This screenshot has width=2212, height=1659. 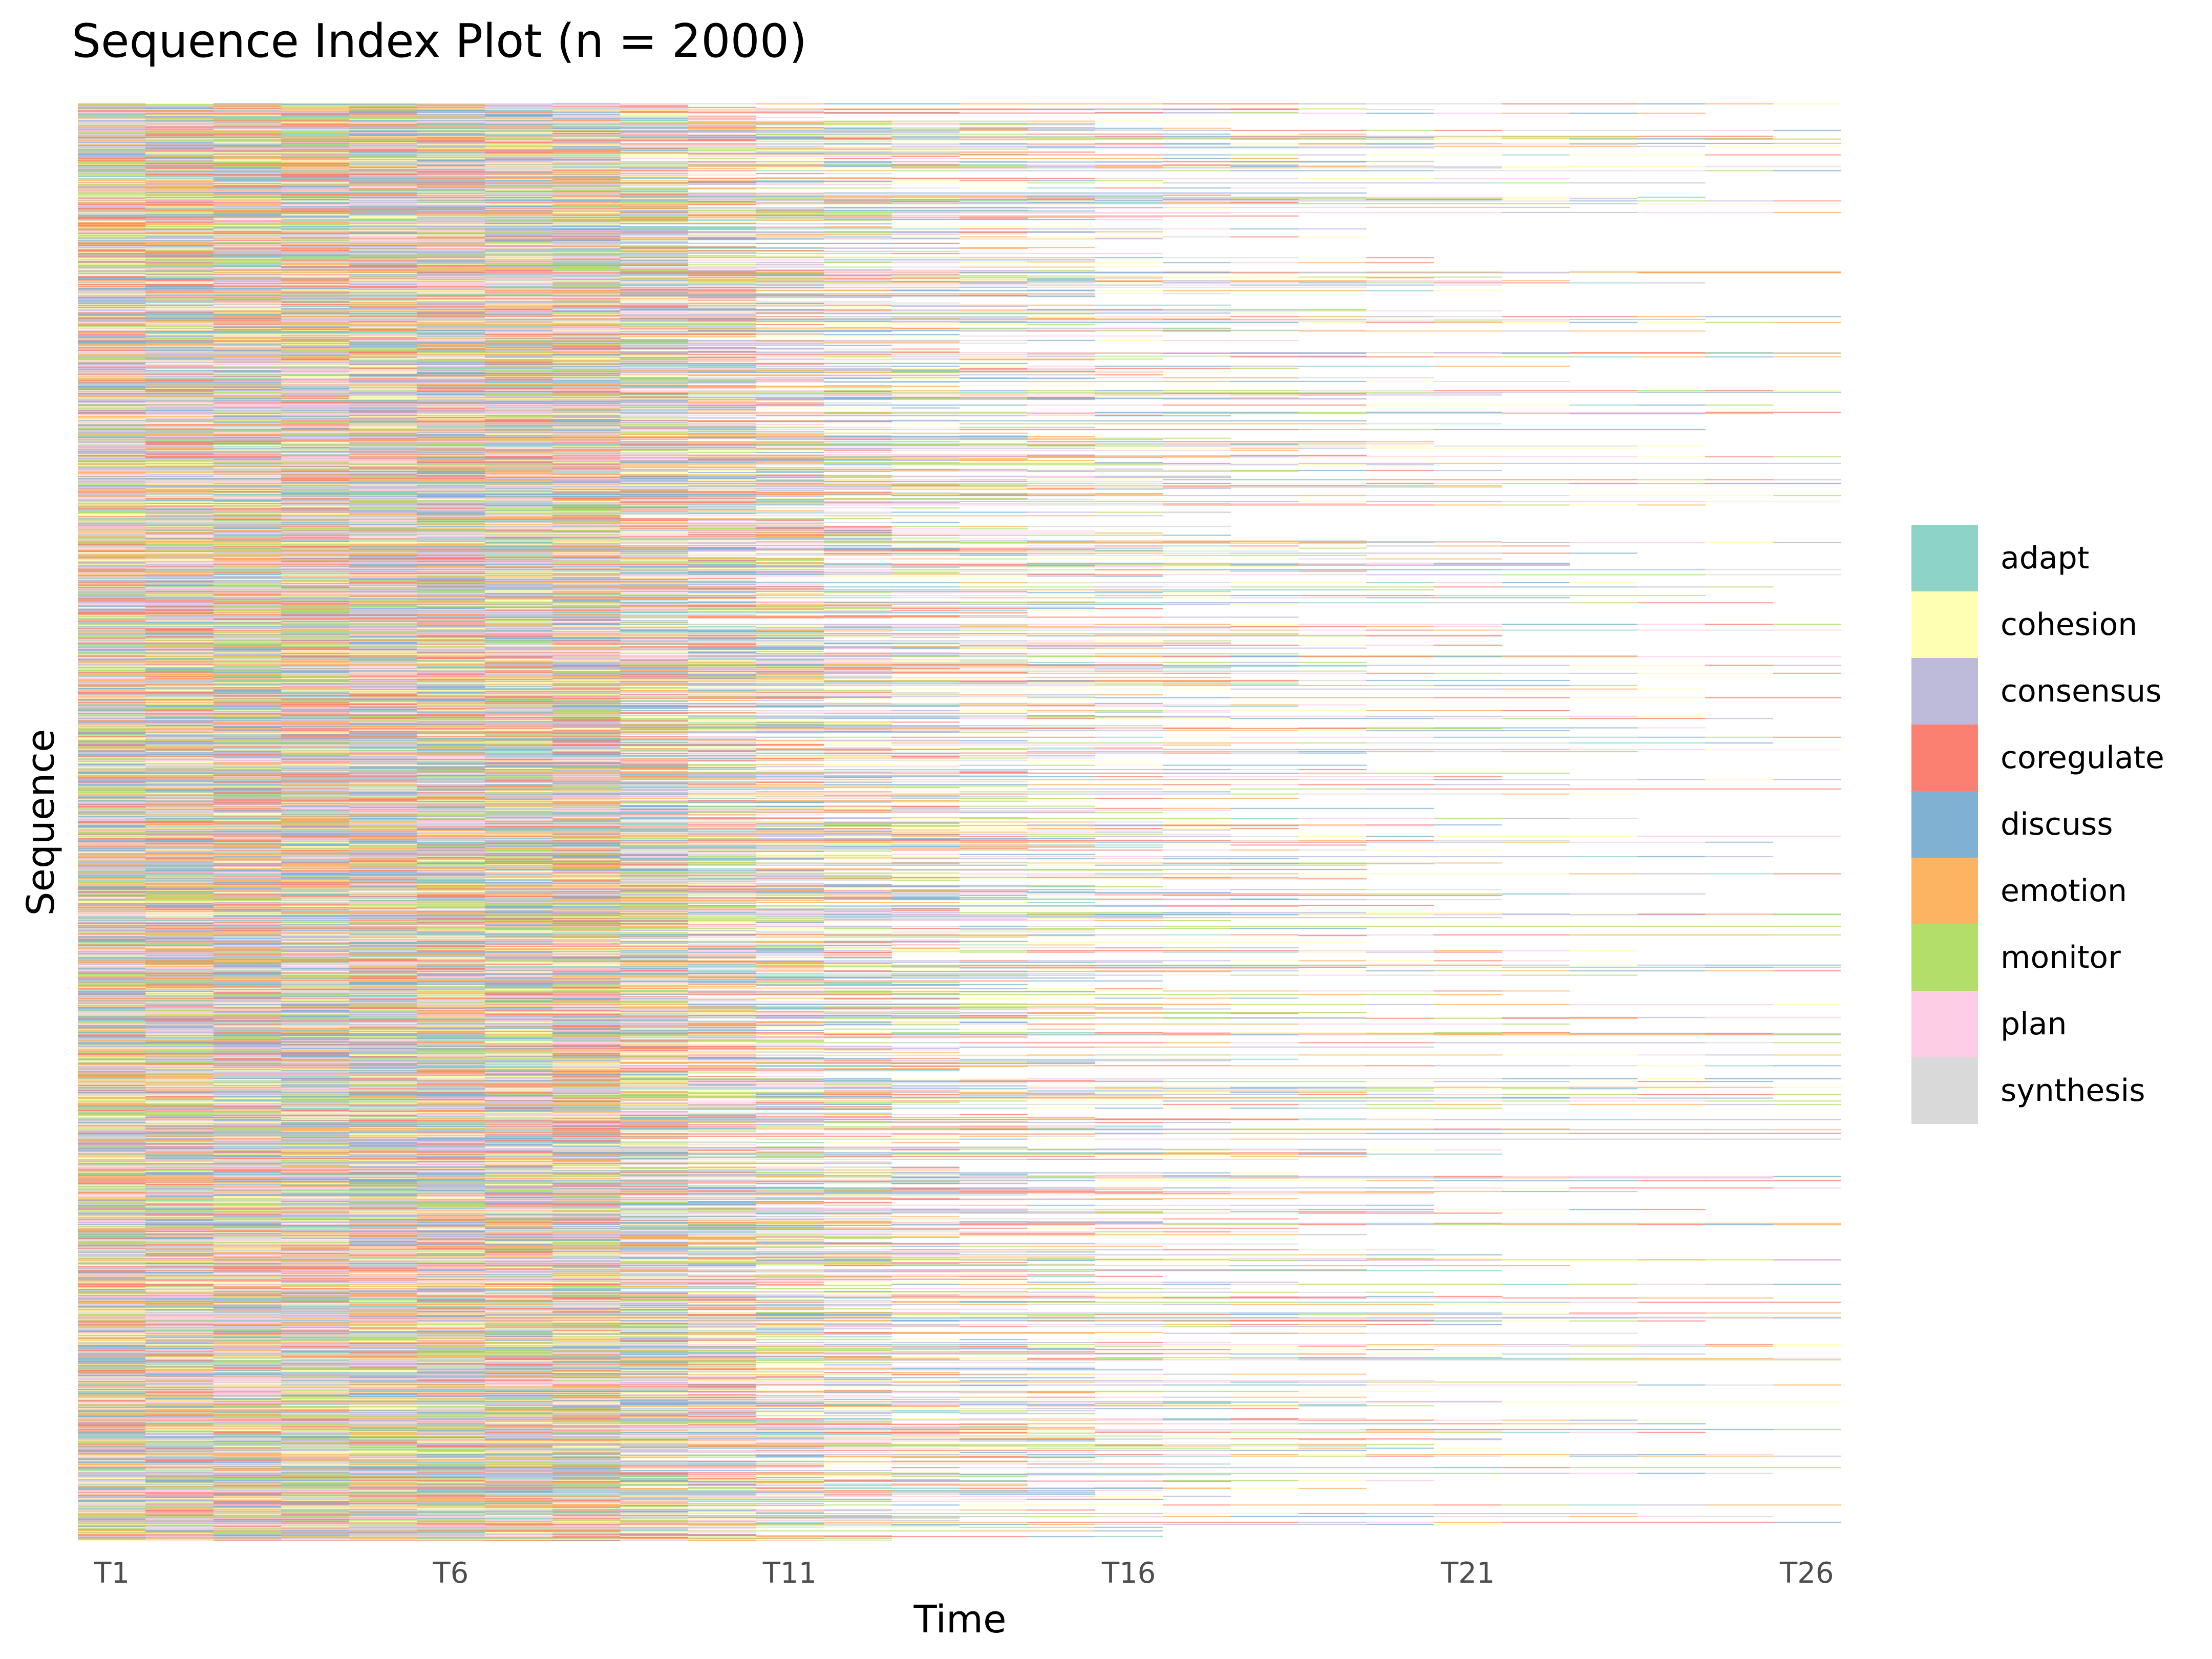 I want to click on legend-label: emotion, so click(x=2064, y=891).